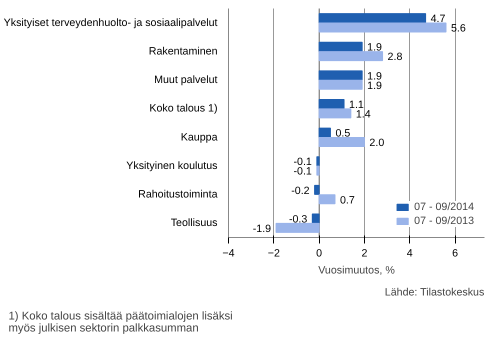 This screenshot has width=494, height=339. Describe the element at coordinates (395, 57) in the screenshot. I see `data-label: 2.8` at that location.